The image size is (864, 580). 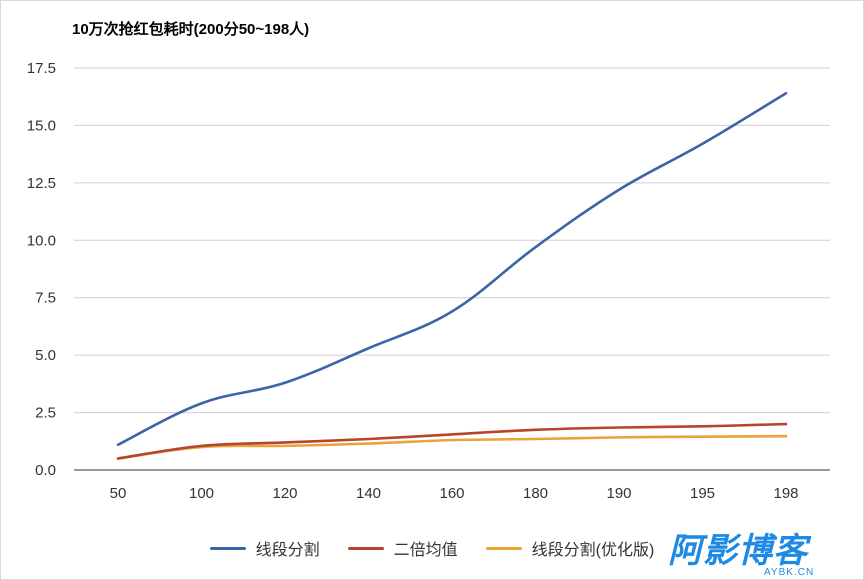 What do you see at coordinates (618, 493) in the screenshot?
I see `x-tick-label: 190` at bounding box center [618, 493].